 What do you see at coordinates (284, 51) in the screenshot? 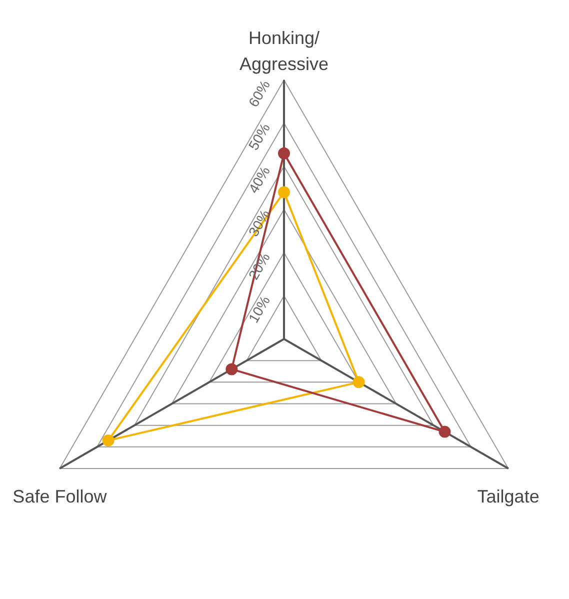
I see `spoke-label: Honking/ Aggressive` at bounding box center [284, 51].